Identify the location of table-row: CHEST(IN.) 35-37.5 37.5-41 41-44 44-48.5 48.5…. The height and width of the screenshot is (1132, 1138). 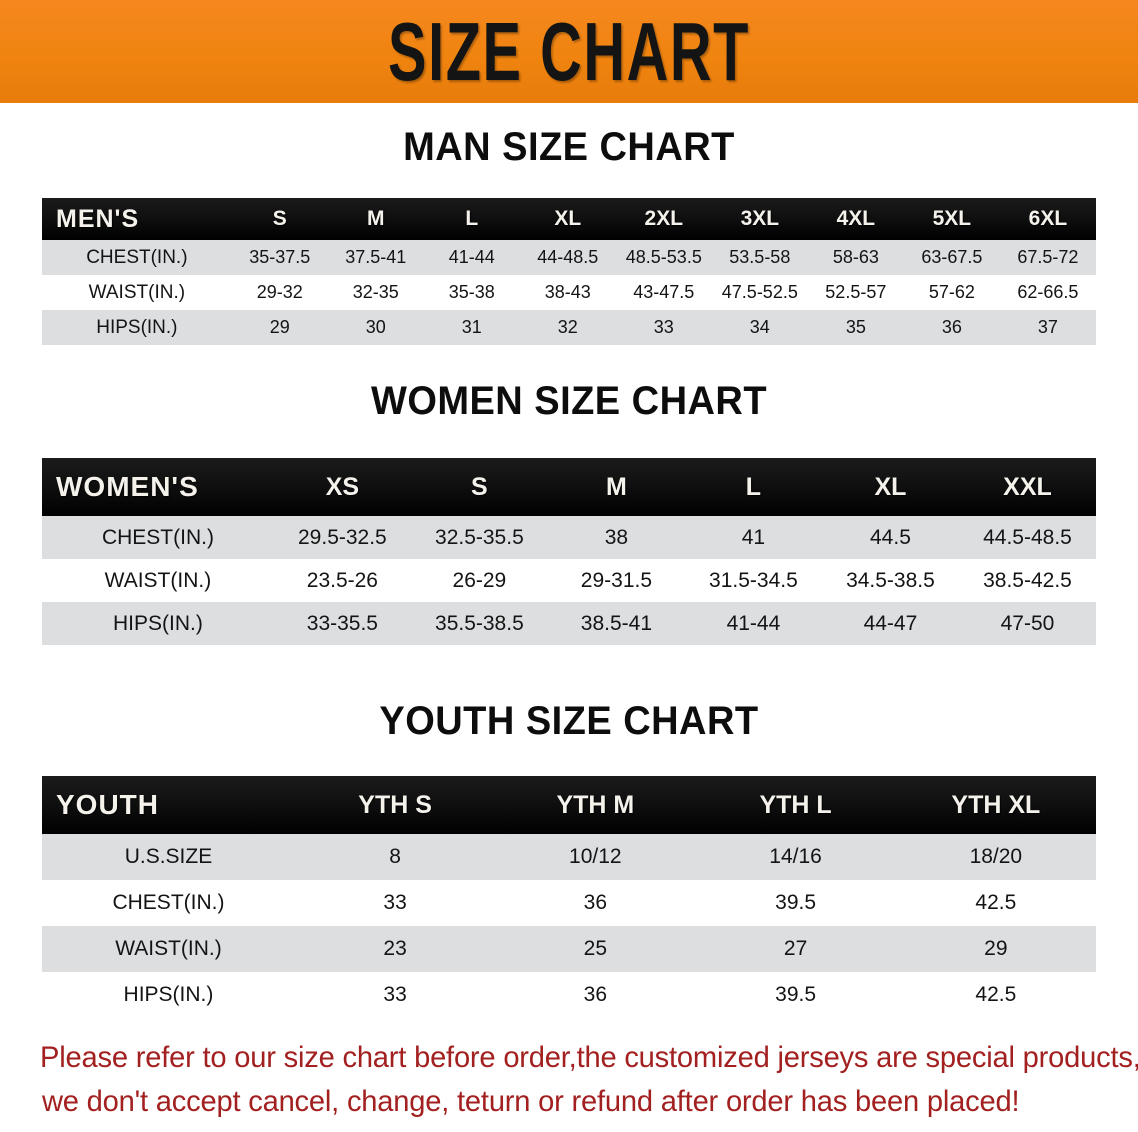
(569, 257).